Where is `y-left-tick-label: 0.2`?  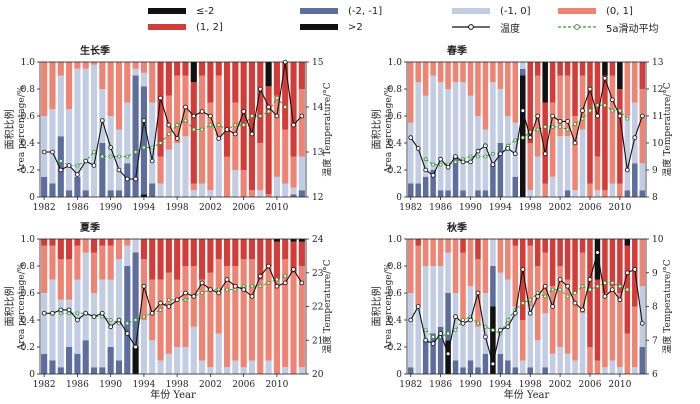 y-left-tick-label: 0.2 is located at coordinates (395, 171).